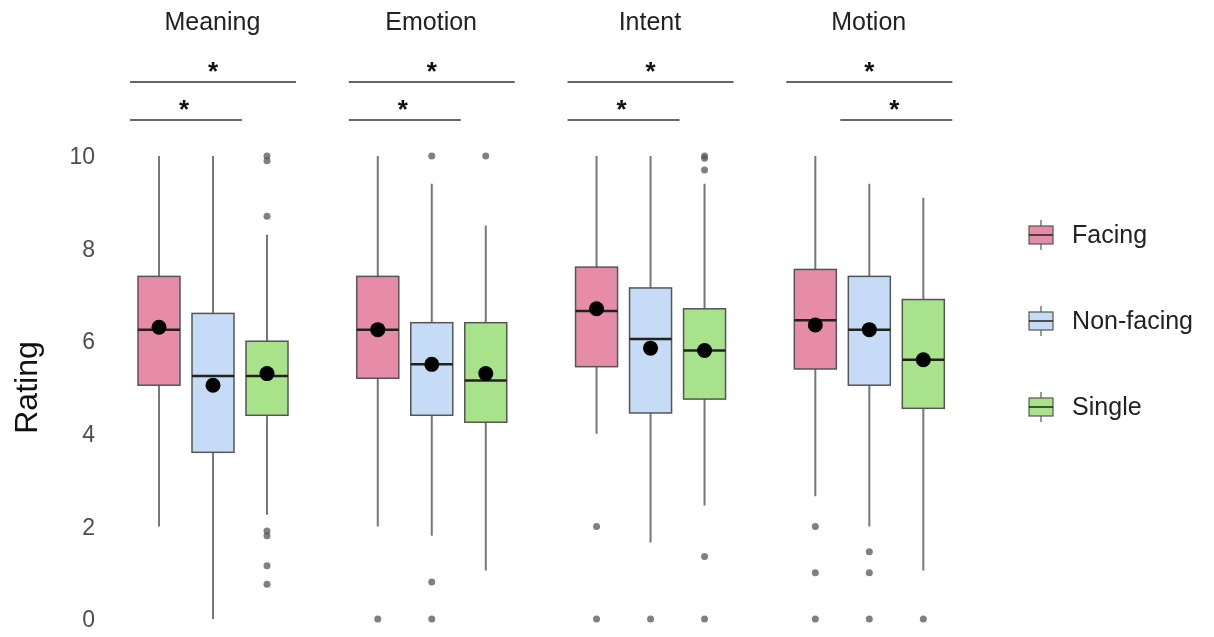  Describe the element at coordinates (89, 433) in the screenshot. I see `y-tick-label: 4` at that location.